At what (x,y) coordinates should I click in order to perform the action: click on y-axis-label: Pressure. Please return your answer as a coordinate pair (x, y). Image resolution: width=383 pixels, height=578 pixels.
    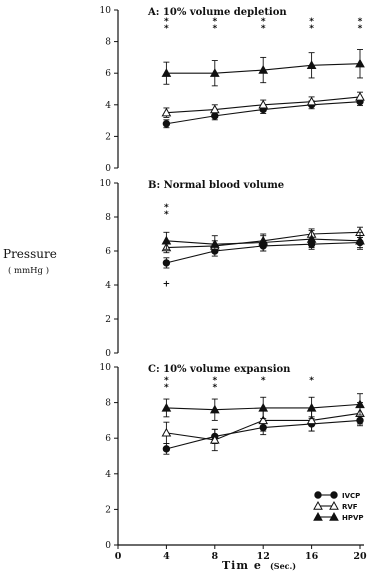
    Looking at the image, I should click on (30, 254).